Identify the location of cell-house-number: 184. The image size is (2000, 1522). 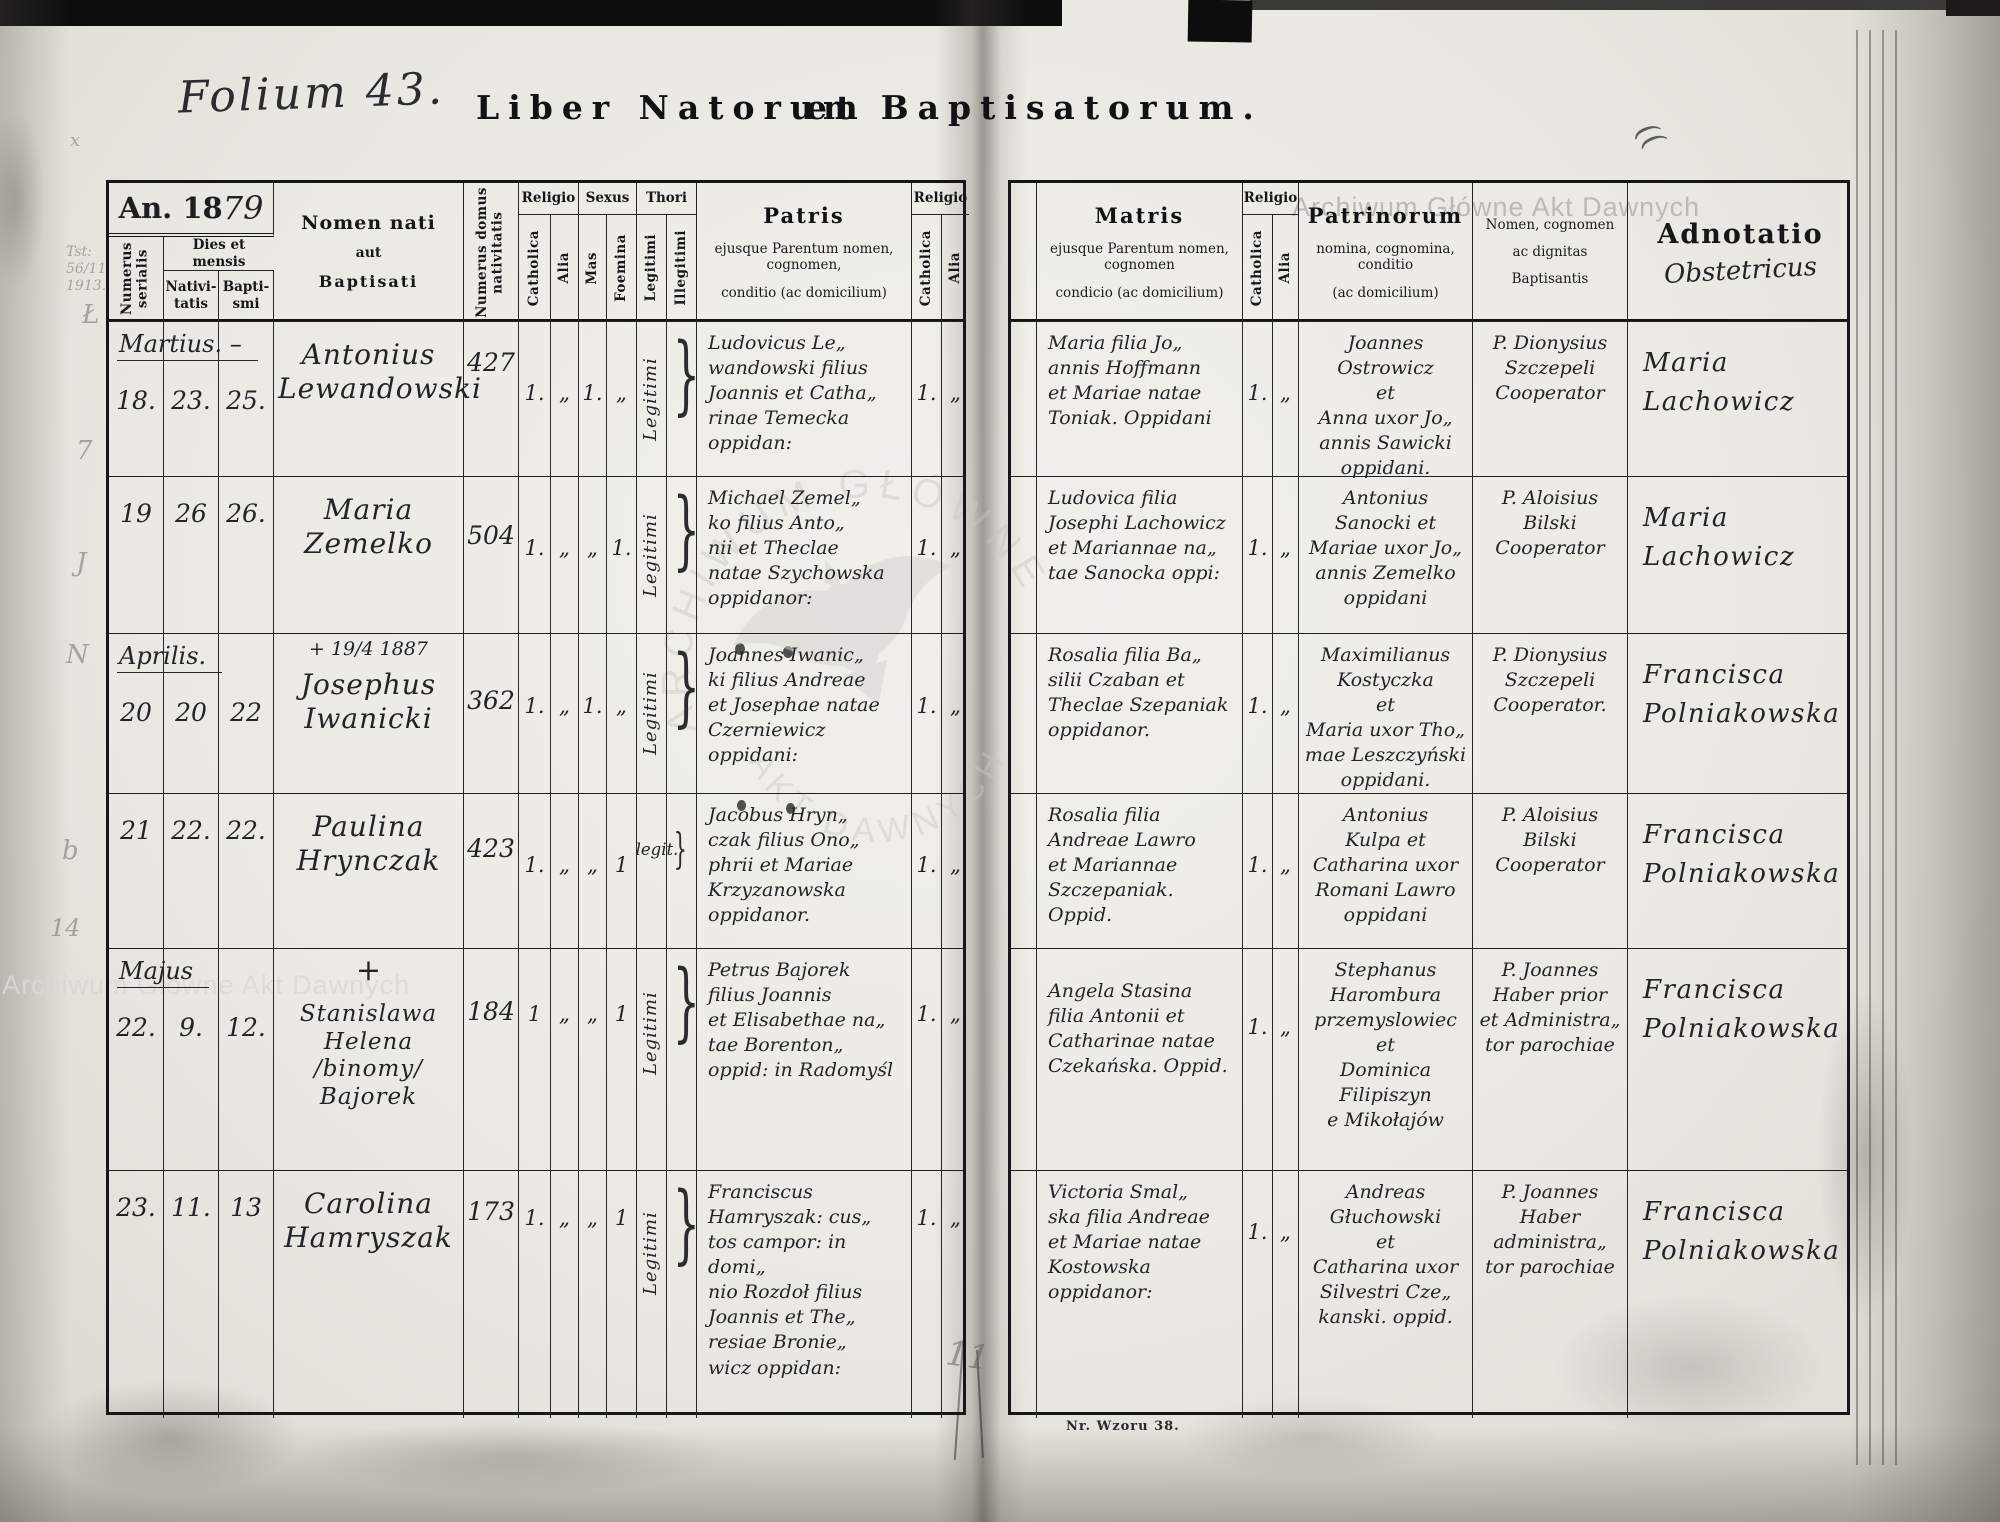
(491, 1059).